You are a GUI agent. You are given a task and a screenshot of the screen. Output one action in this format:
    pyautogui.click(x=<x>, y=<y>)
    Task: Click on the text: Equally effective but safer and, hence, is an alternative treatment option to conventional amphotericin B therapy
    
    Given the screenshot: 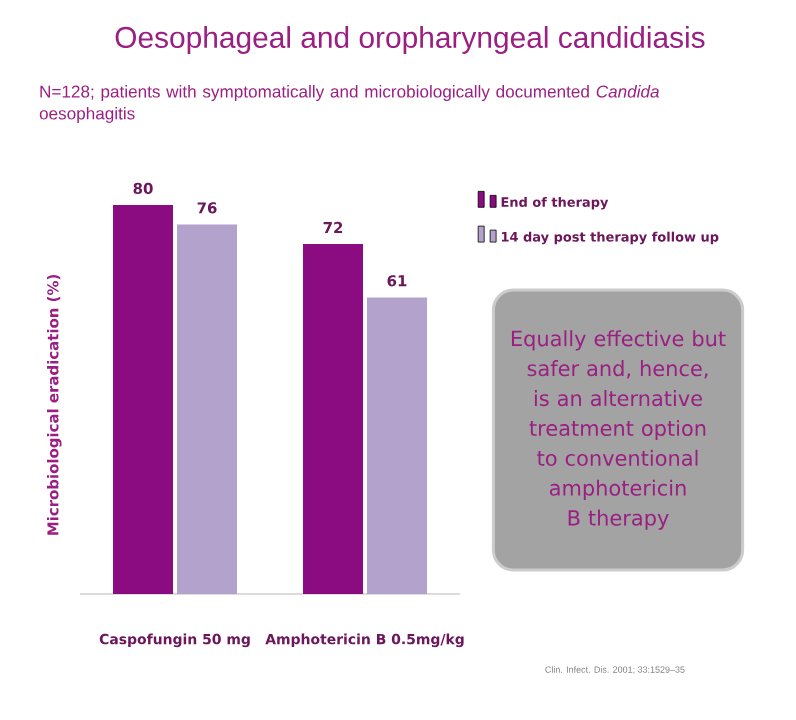 What is the action you would take?
    pyautogui.click(x=618, y=430)
    